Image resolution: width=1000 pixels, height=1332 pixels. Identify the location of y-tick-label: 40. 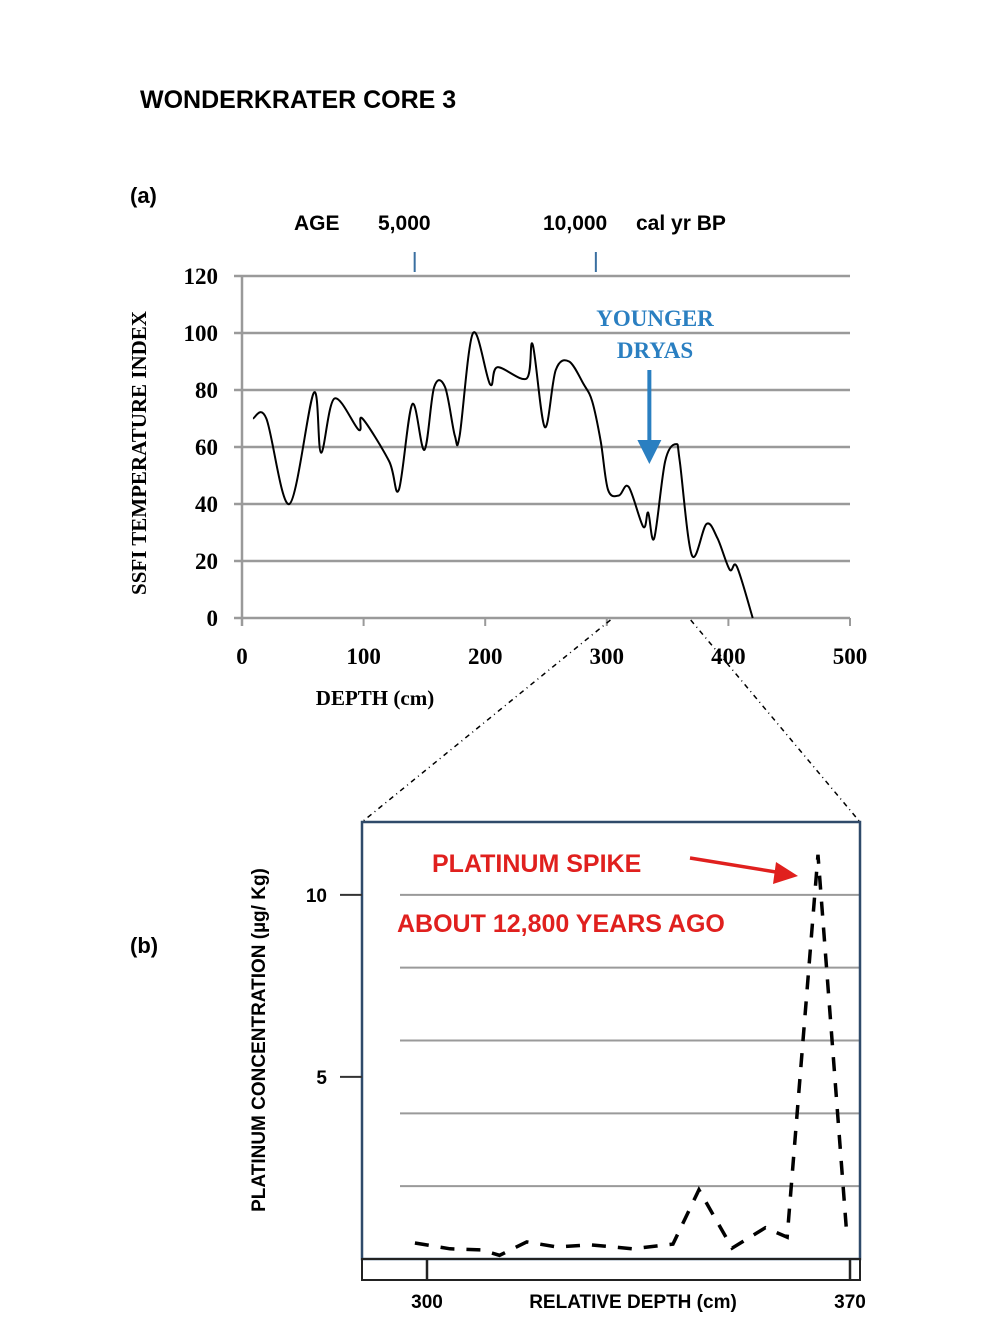
(206, 504).